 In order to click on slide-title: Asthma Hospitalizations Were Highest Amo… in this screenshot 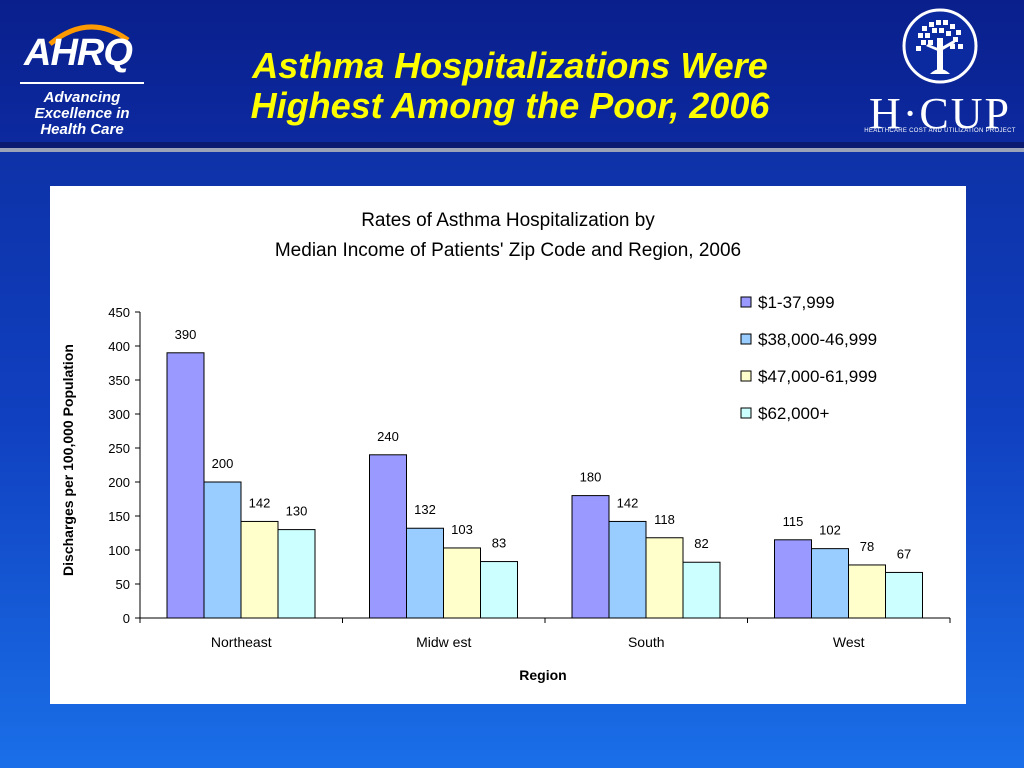, I will do `click(510, 86)`.